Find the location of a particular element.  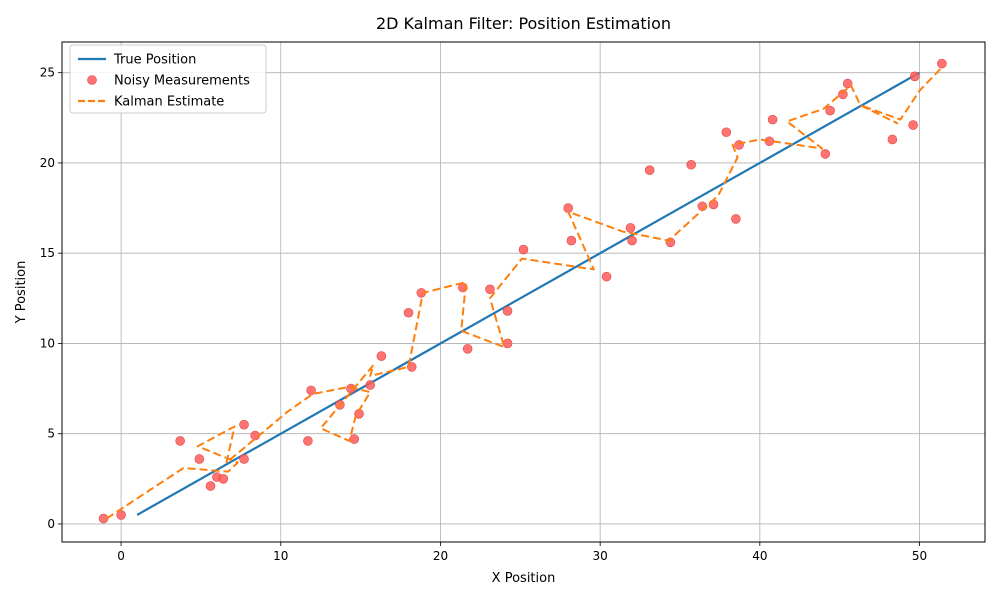

y-tick-label: 10 is located at coordinates (47, 343).